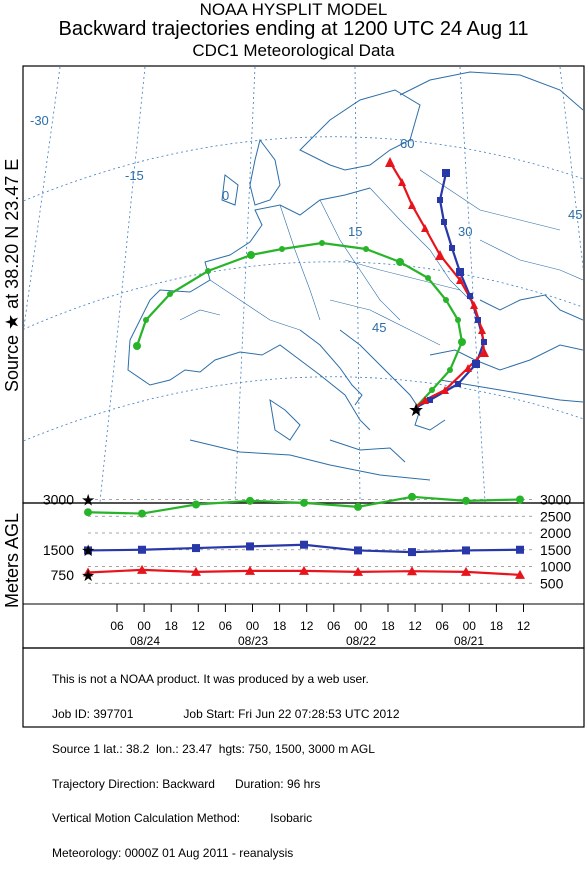 The height and width of the screenshot is (871, 587). I want to click on longitude-label: 45, so click(575, 214).